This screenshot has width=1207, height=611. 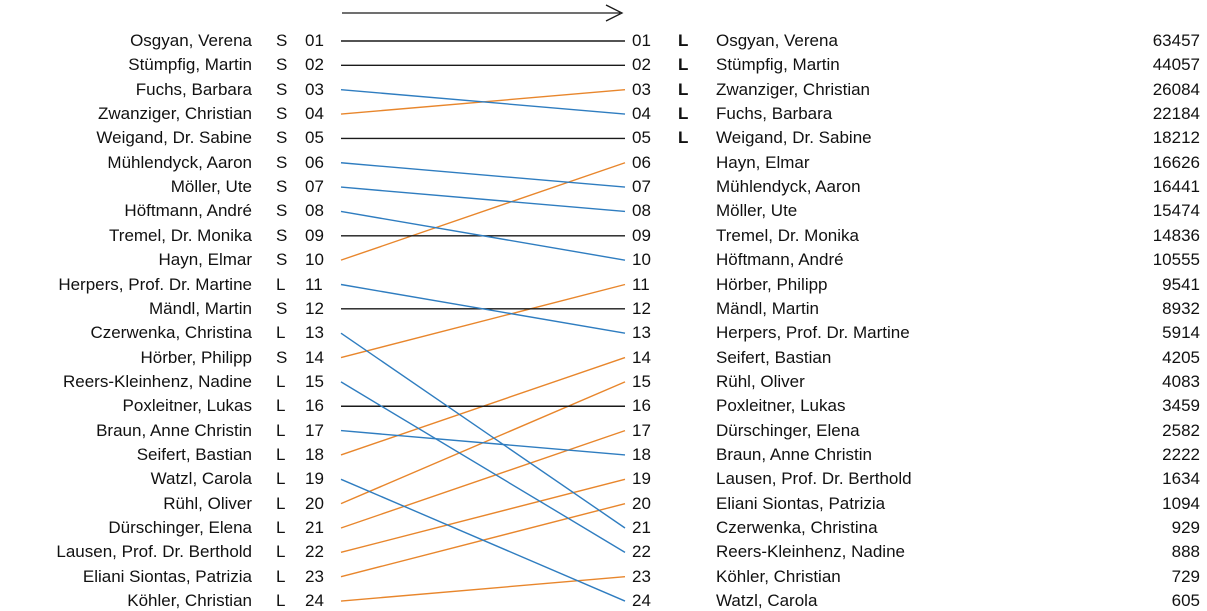 I want to click on right-rank-number: 05, so click(x=641, y=138).